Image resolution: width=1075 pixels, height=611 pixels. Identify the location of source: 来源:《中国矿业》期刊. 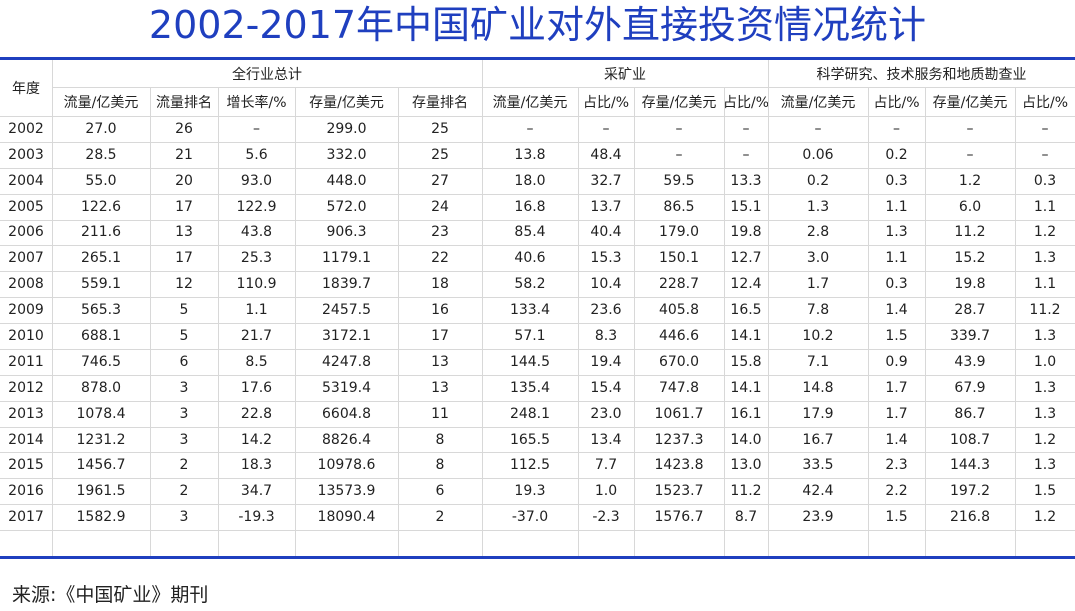
(110, 595).